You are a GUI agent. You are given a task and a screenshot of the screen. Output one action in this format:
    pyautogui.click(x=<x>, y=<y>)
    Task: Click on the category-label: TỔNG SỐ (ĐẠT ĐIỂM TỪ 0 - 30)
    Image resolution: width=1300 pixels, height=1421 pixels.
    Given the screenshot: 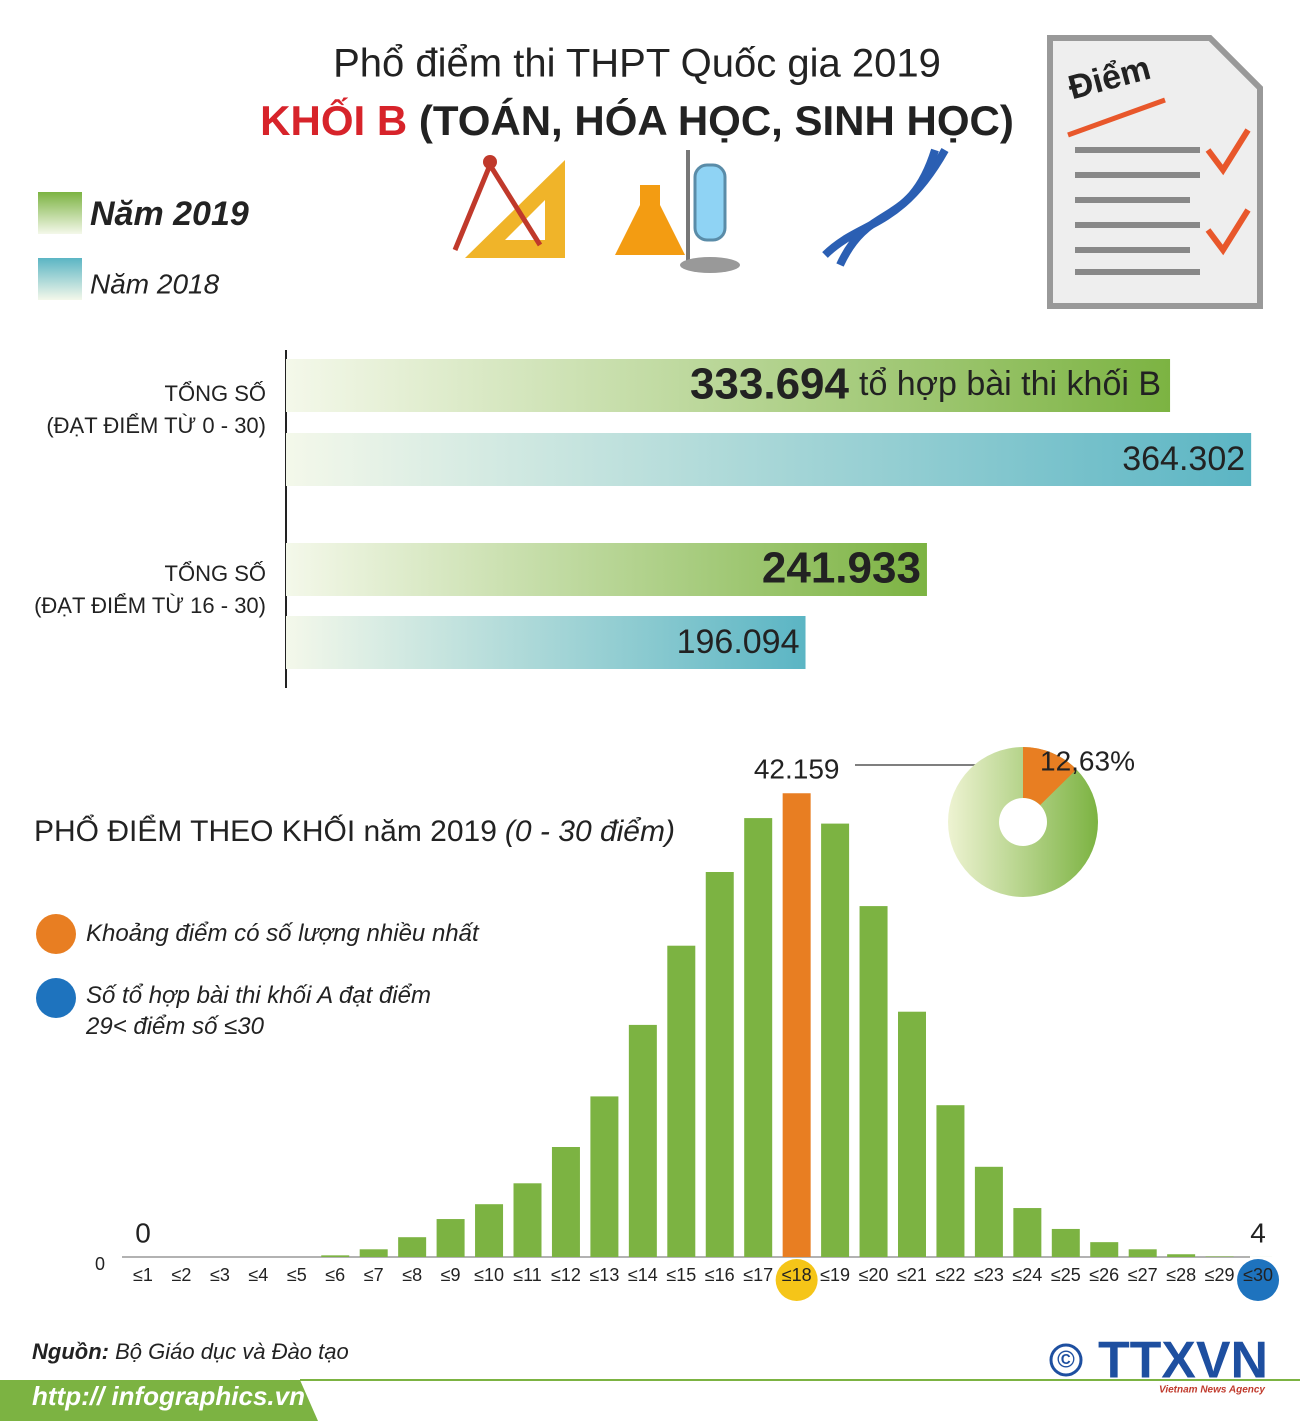 What is the action you would take?
    pyautogui.click(x=156, y=409)
    